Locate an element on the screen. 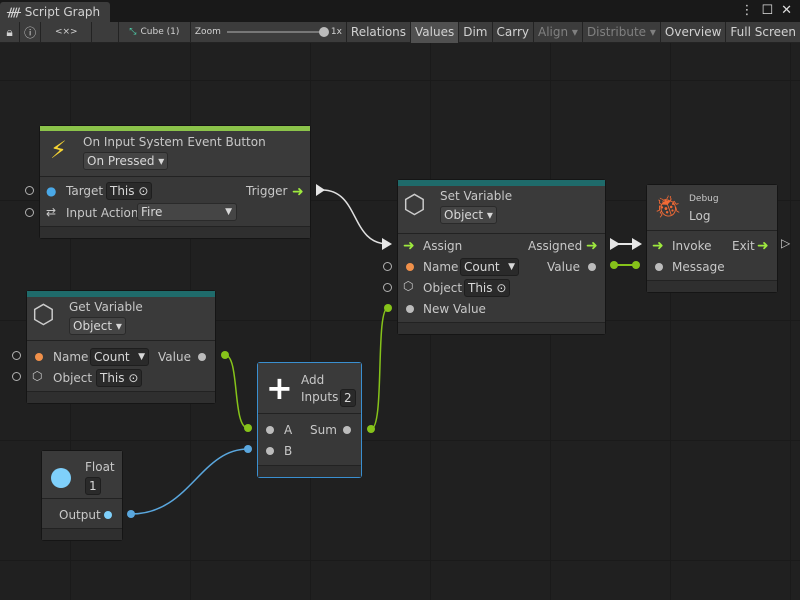 The width and height of the screenshot is (800, 600). carry-button: Carry is located at coordinates (513, 32).